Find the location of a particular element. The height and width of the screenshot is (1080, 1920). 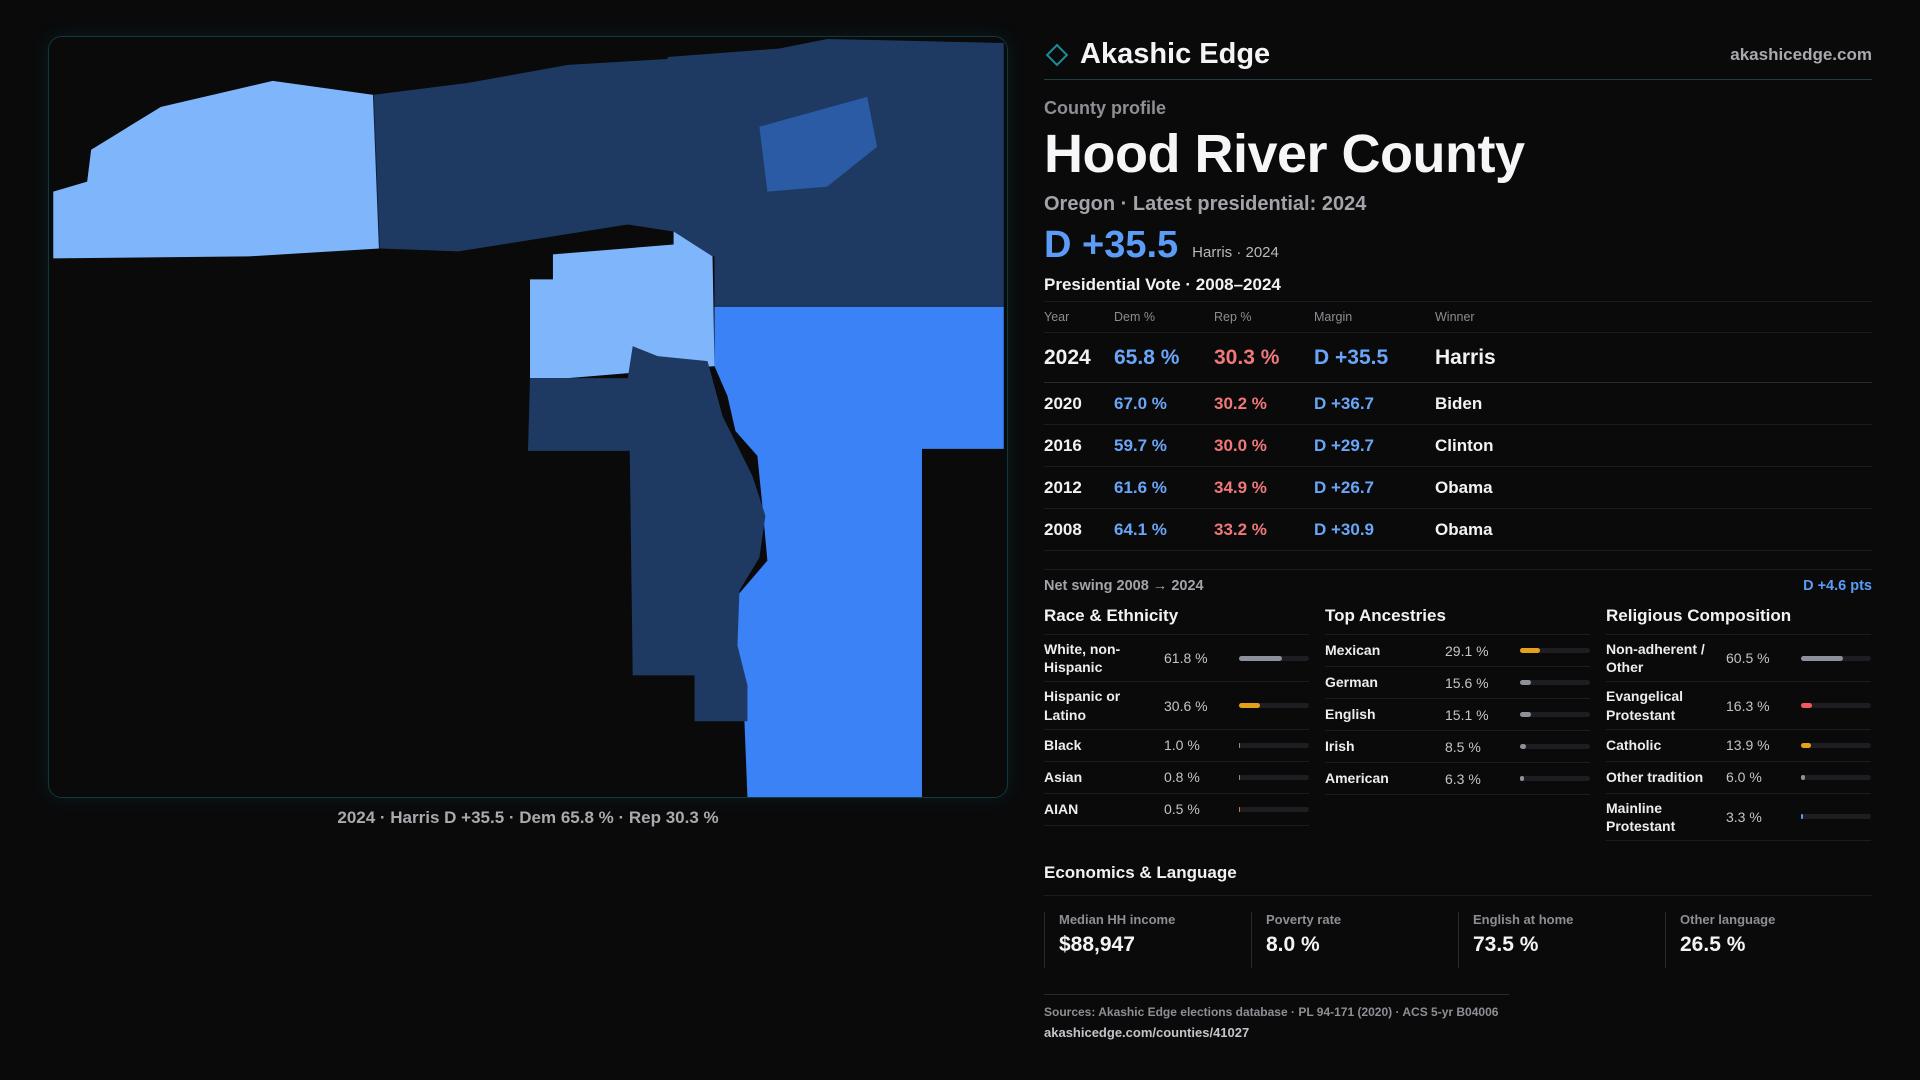

net-swing: Net swing 2008 → 2024 D +4.6 pts is located at coordinates (1458, 581).